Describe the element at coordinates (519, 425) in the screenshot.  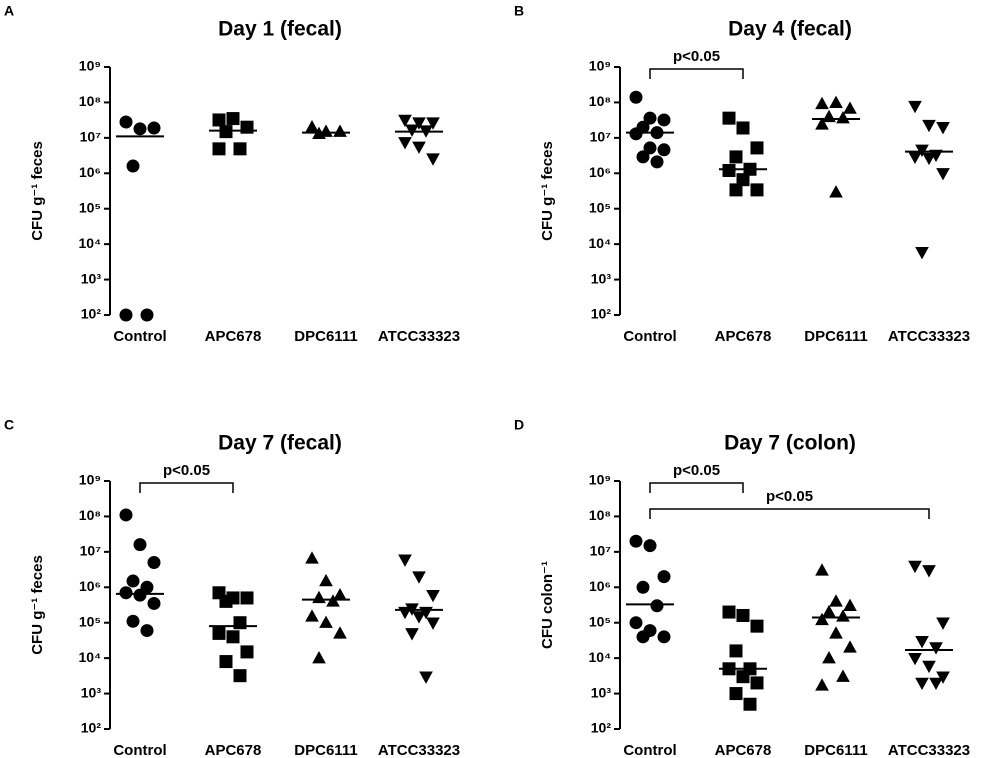
I see `panel-letter: D` at that location.